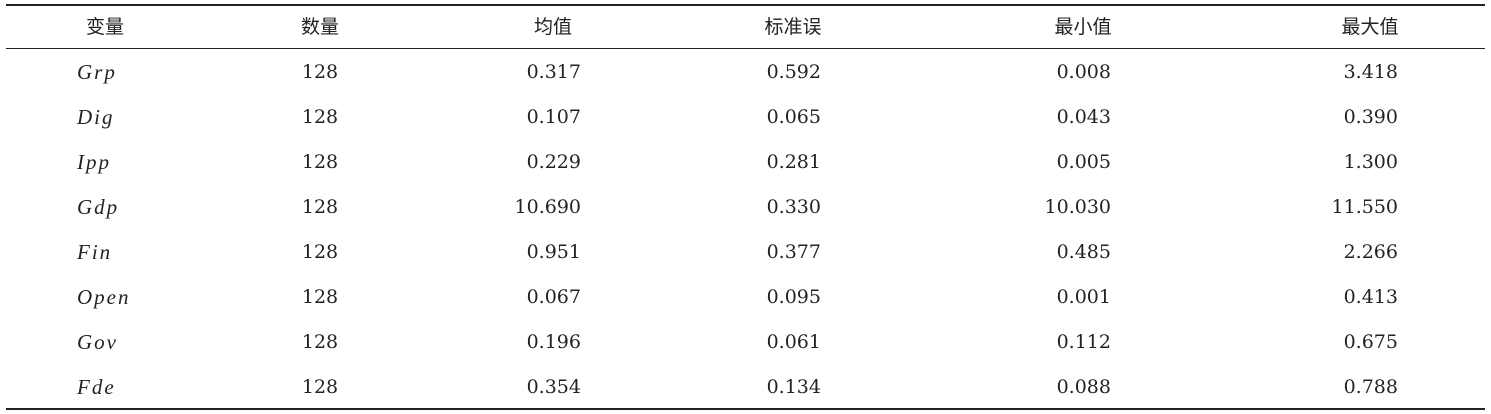  Describe the element at coordinates (1370, 27) in the screenshot. I see `header-cell: 最大值` at that location.